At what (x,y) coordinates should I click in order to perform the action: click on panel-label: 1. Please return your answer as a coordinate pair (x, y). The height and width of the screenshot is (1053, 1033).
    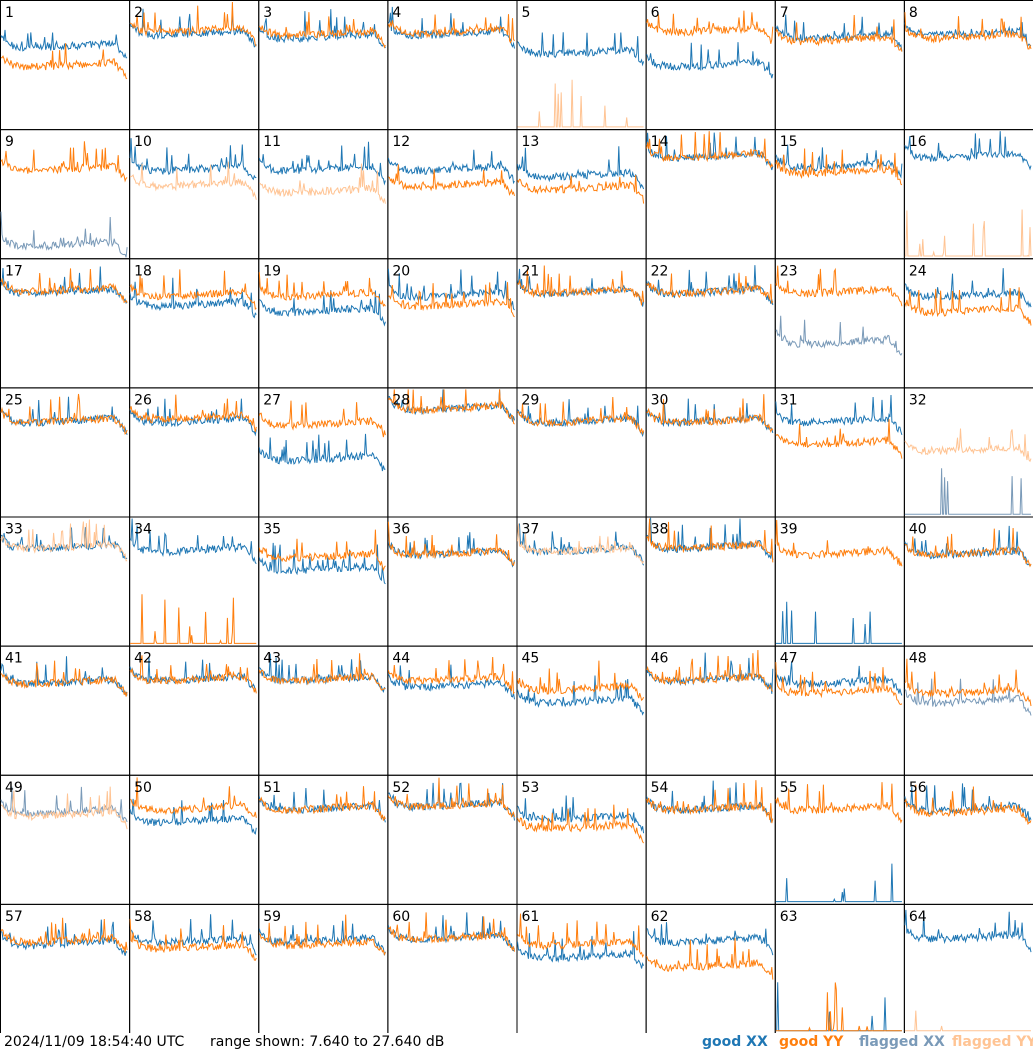
    Looking at the image, I should click on (9, 13).